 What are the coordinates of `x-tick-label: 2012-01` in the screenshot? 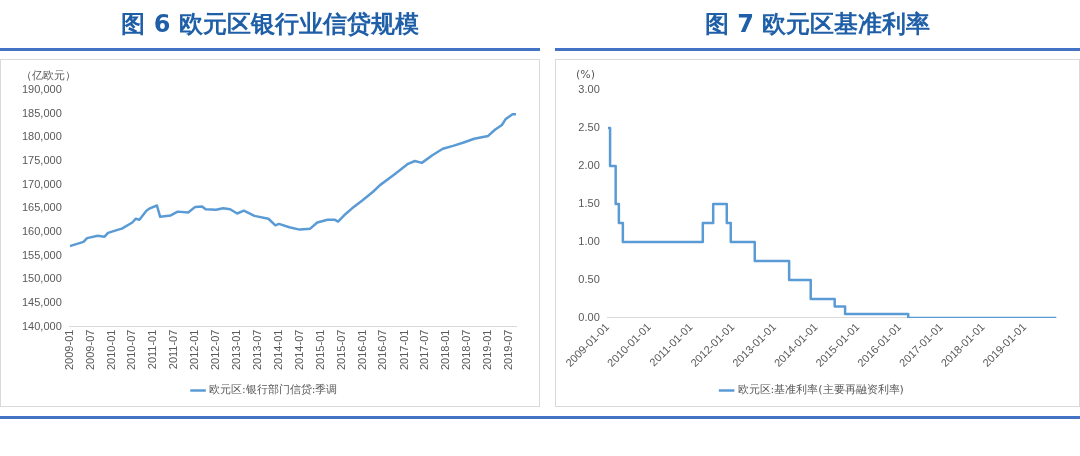 It's located at (194, 350).